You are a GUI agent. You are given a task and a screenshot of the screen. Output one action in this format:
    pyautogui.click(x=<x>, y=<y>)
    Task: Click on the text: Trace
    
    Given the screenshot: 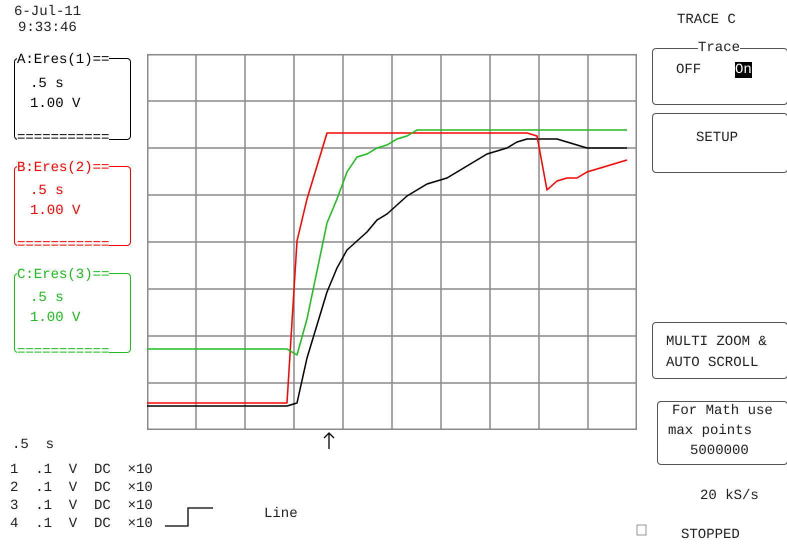 What is the action you would take?
    pyautogui.click(x=719, y=48)
    